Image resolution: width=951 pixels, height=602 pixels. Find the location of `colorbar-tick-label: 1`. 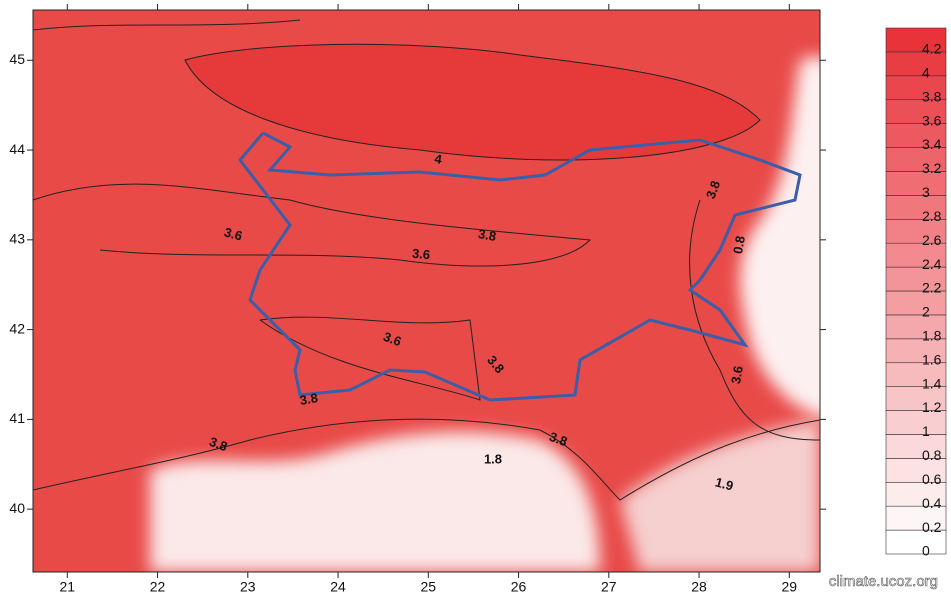

colorbar-tick-label: 1 is located at coordinates (926, 431).